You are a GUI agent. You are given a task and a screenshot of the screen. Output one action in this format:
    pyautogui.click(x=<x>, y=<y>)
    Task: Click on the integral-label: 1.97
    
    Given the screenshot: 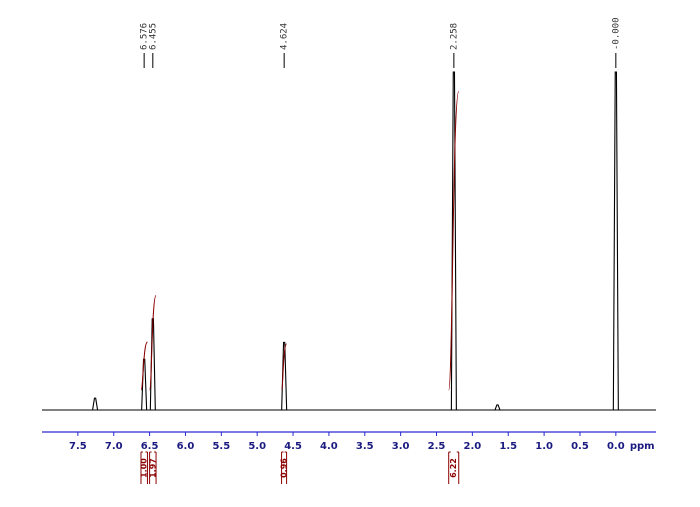 What is the action you would take?
    pyautogui.click(x=152, y=468)
    